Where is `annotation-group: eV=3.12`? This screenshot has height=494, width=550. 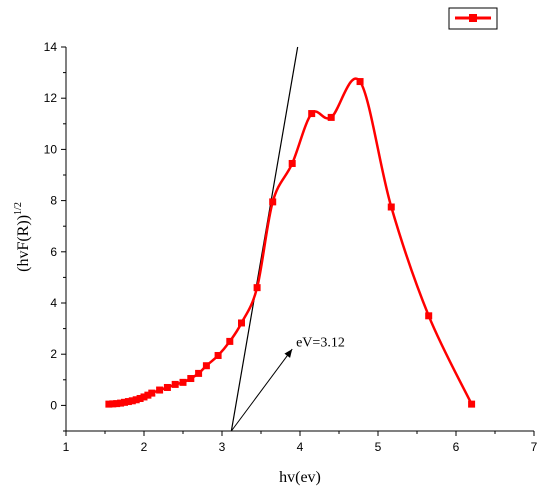
annotation-group: eV=3.12 is located at coordinates (287, 384).